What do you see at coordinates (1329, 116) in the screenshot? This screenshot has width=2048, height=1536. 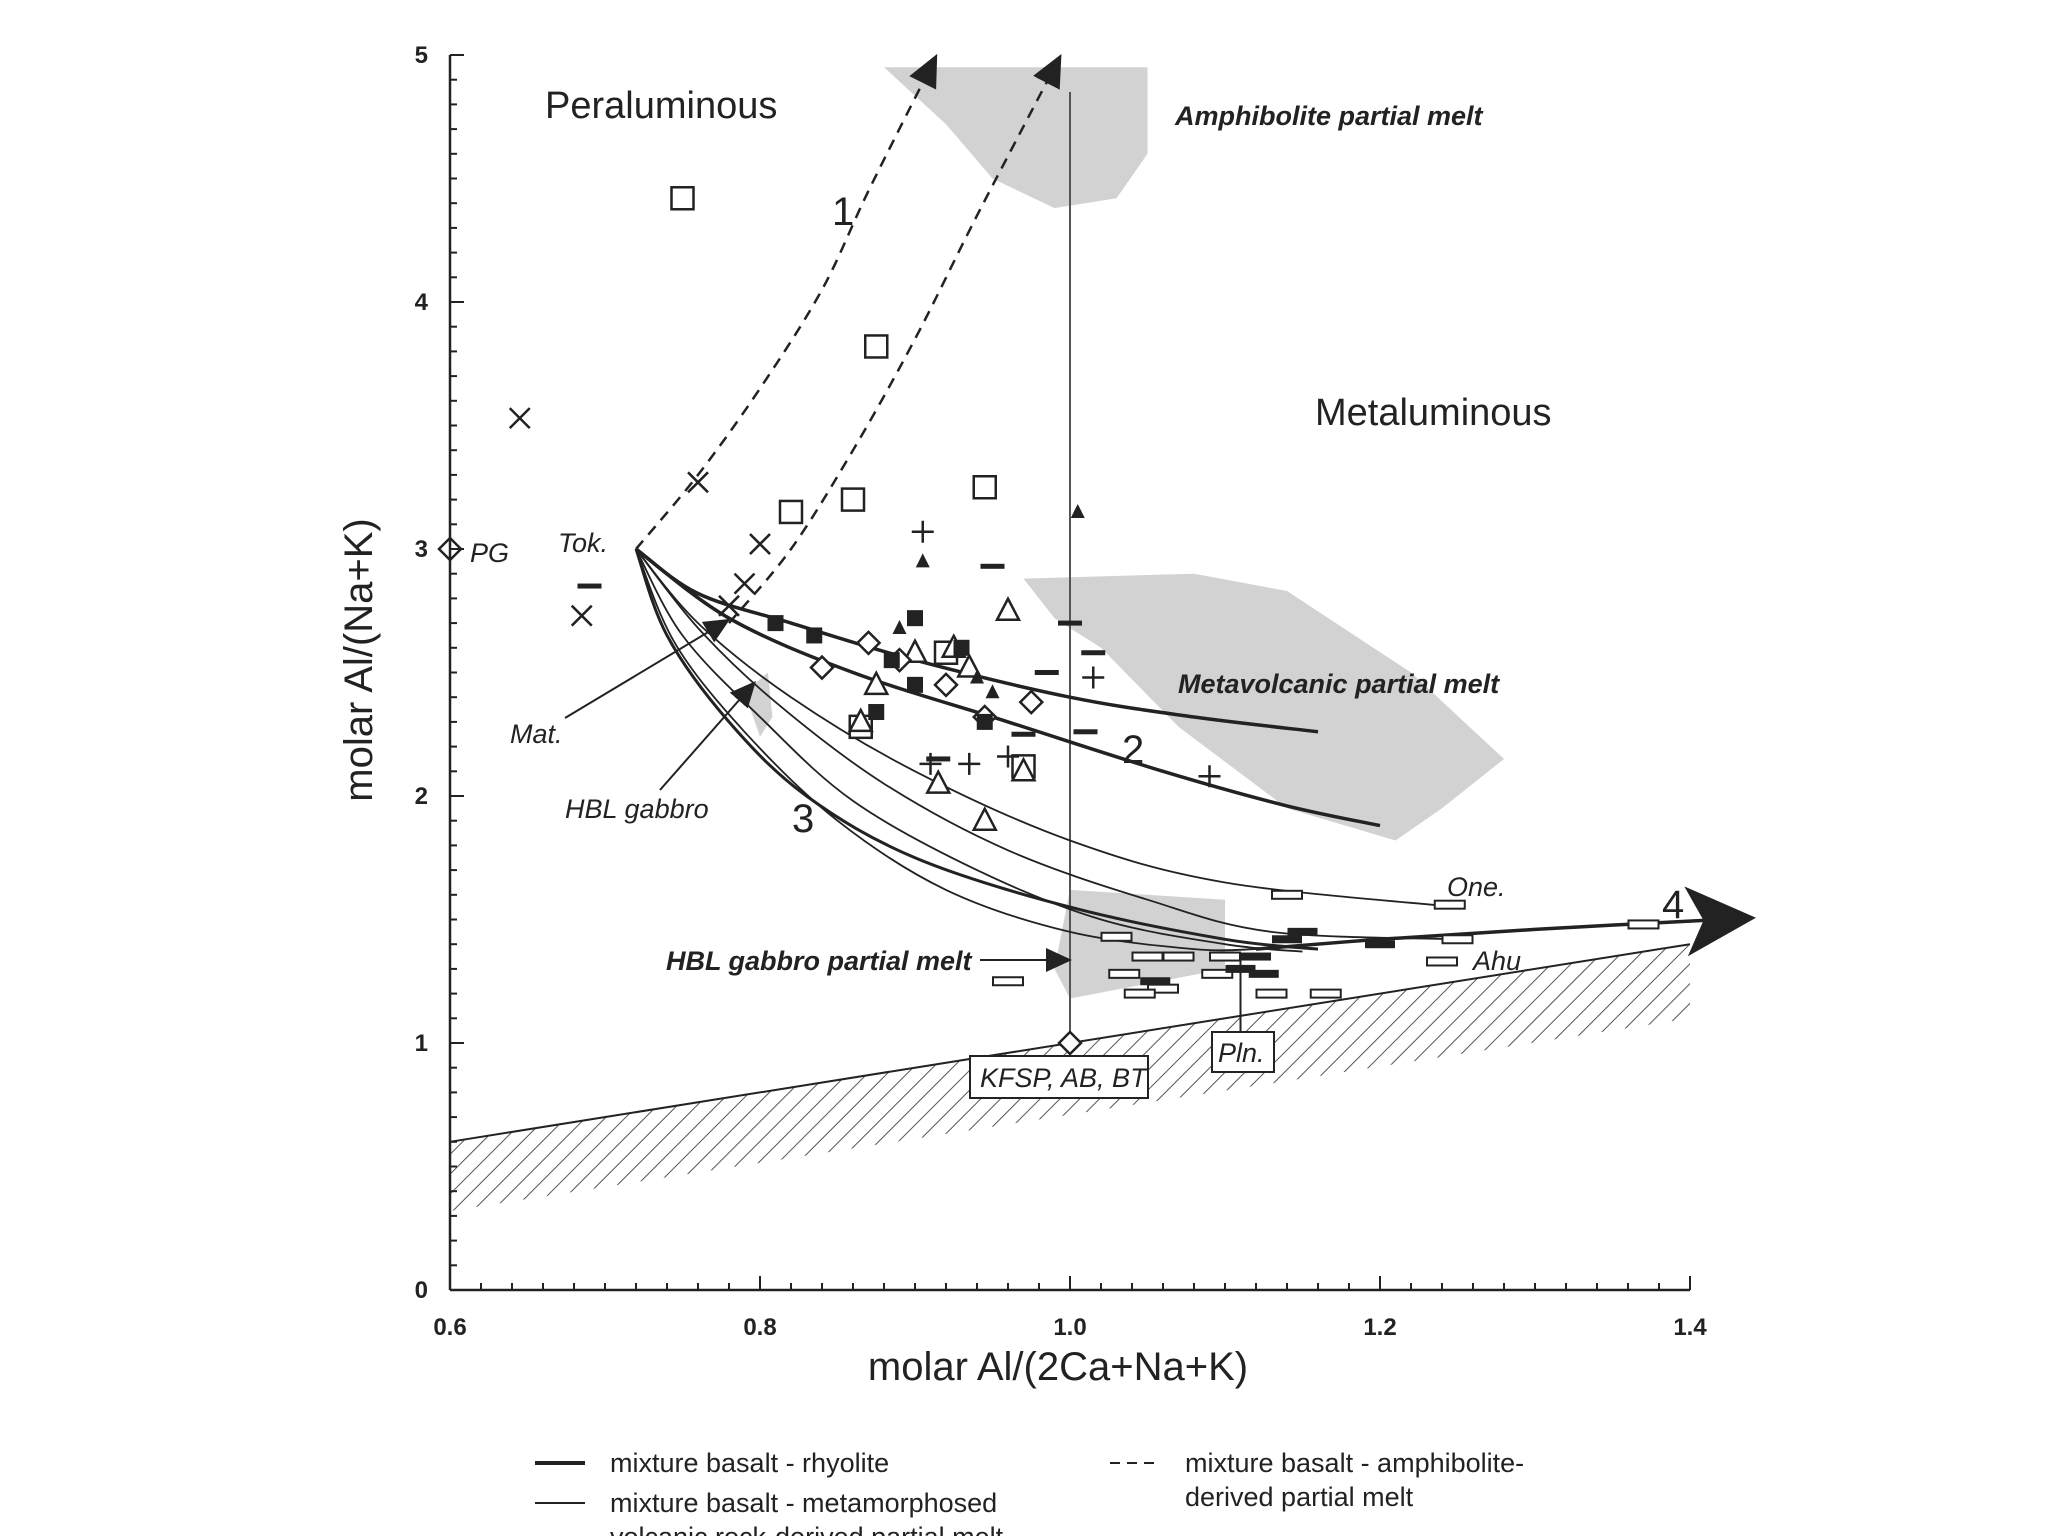 I see `amphibolite-field-label: Amphibolite partial melt` at bounding box center [1329, 116].